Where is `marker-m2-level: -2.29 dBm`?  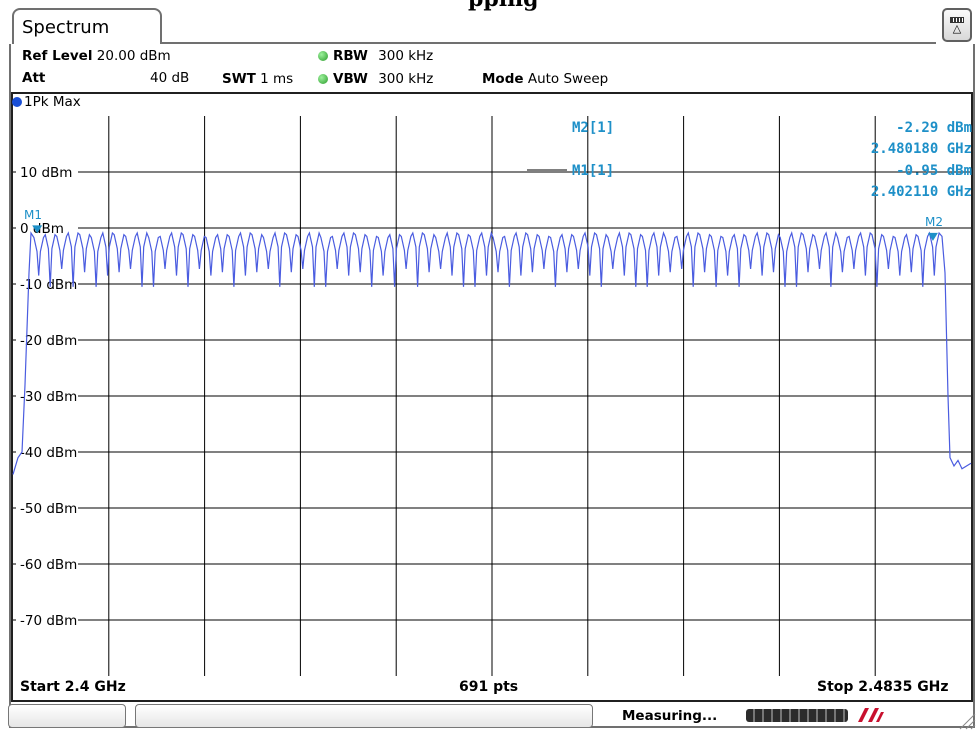
marker-m2-level: -2.29 dBm is located at coordinates (934, 128).